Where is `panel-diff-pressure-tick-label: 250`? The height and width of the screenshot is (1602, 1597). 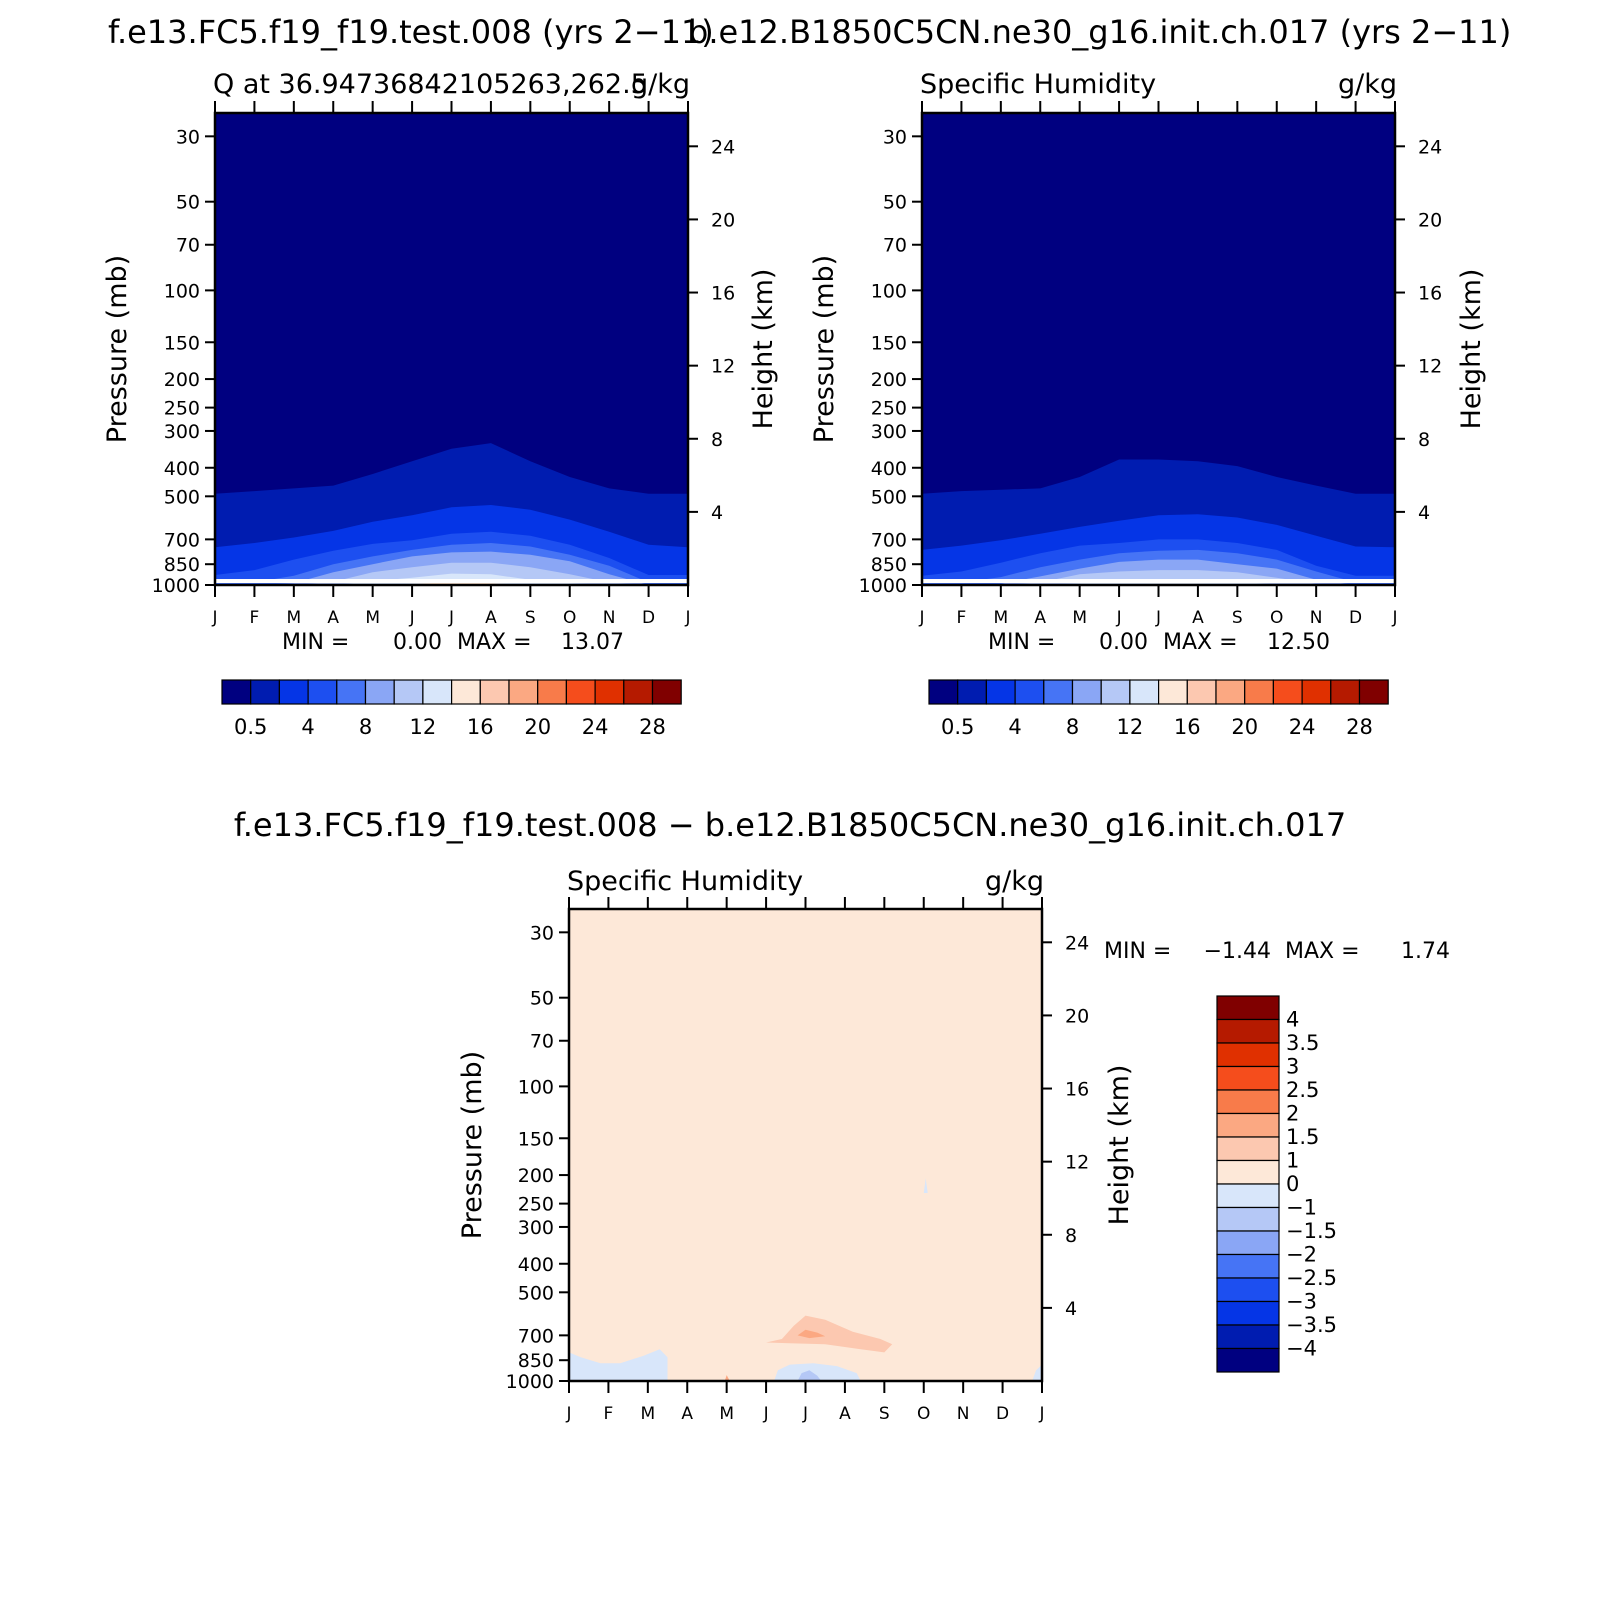 panel-diff-pressure-tick-label: 250 is located at coordinates (536, 1205).